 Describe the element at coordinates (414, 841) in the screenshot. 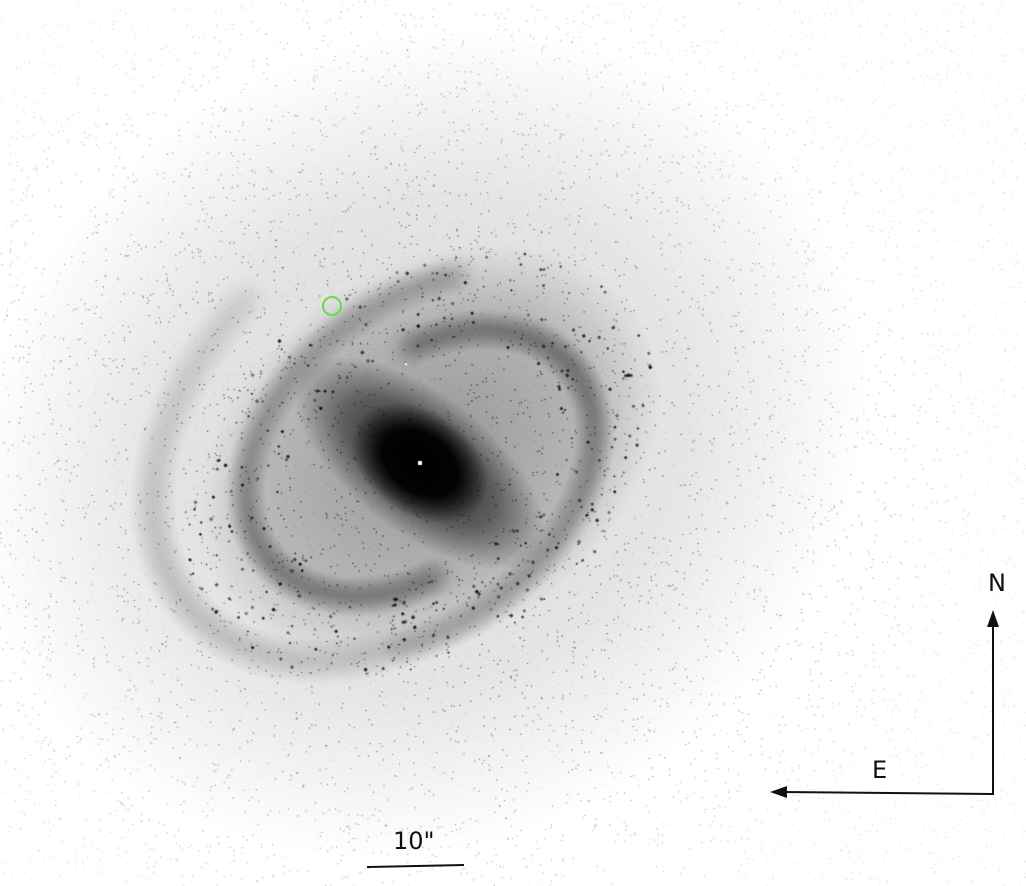

I see `scale-bar-label: 10"` at that location.